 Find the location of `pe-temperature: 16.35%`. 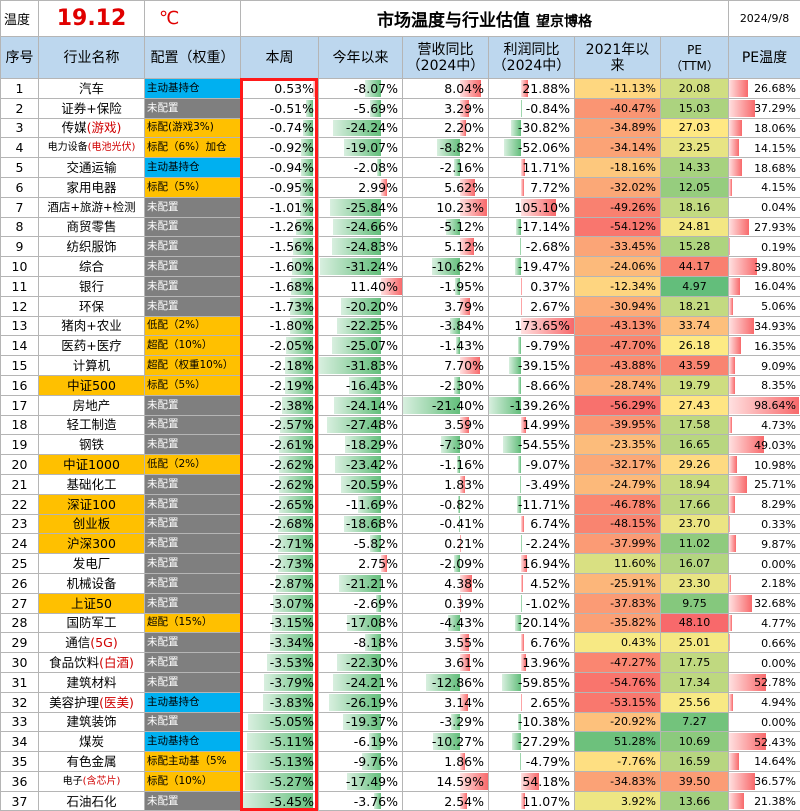

pe-temperature: 16.35% is located at coordinates (764, 346).